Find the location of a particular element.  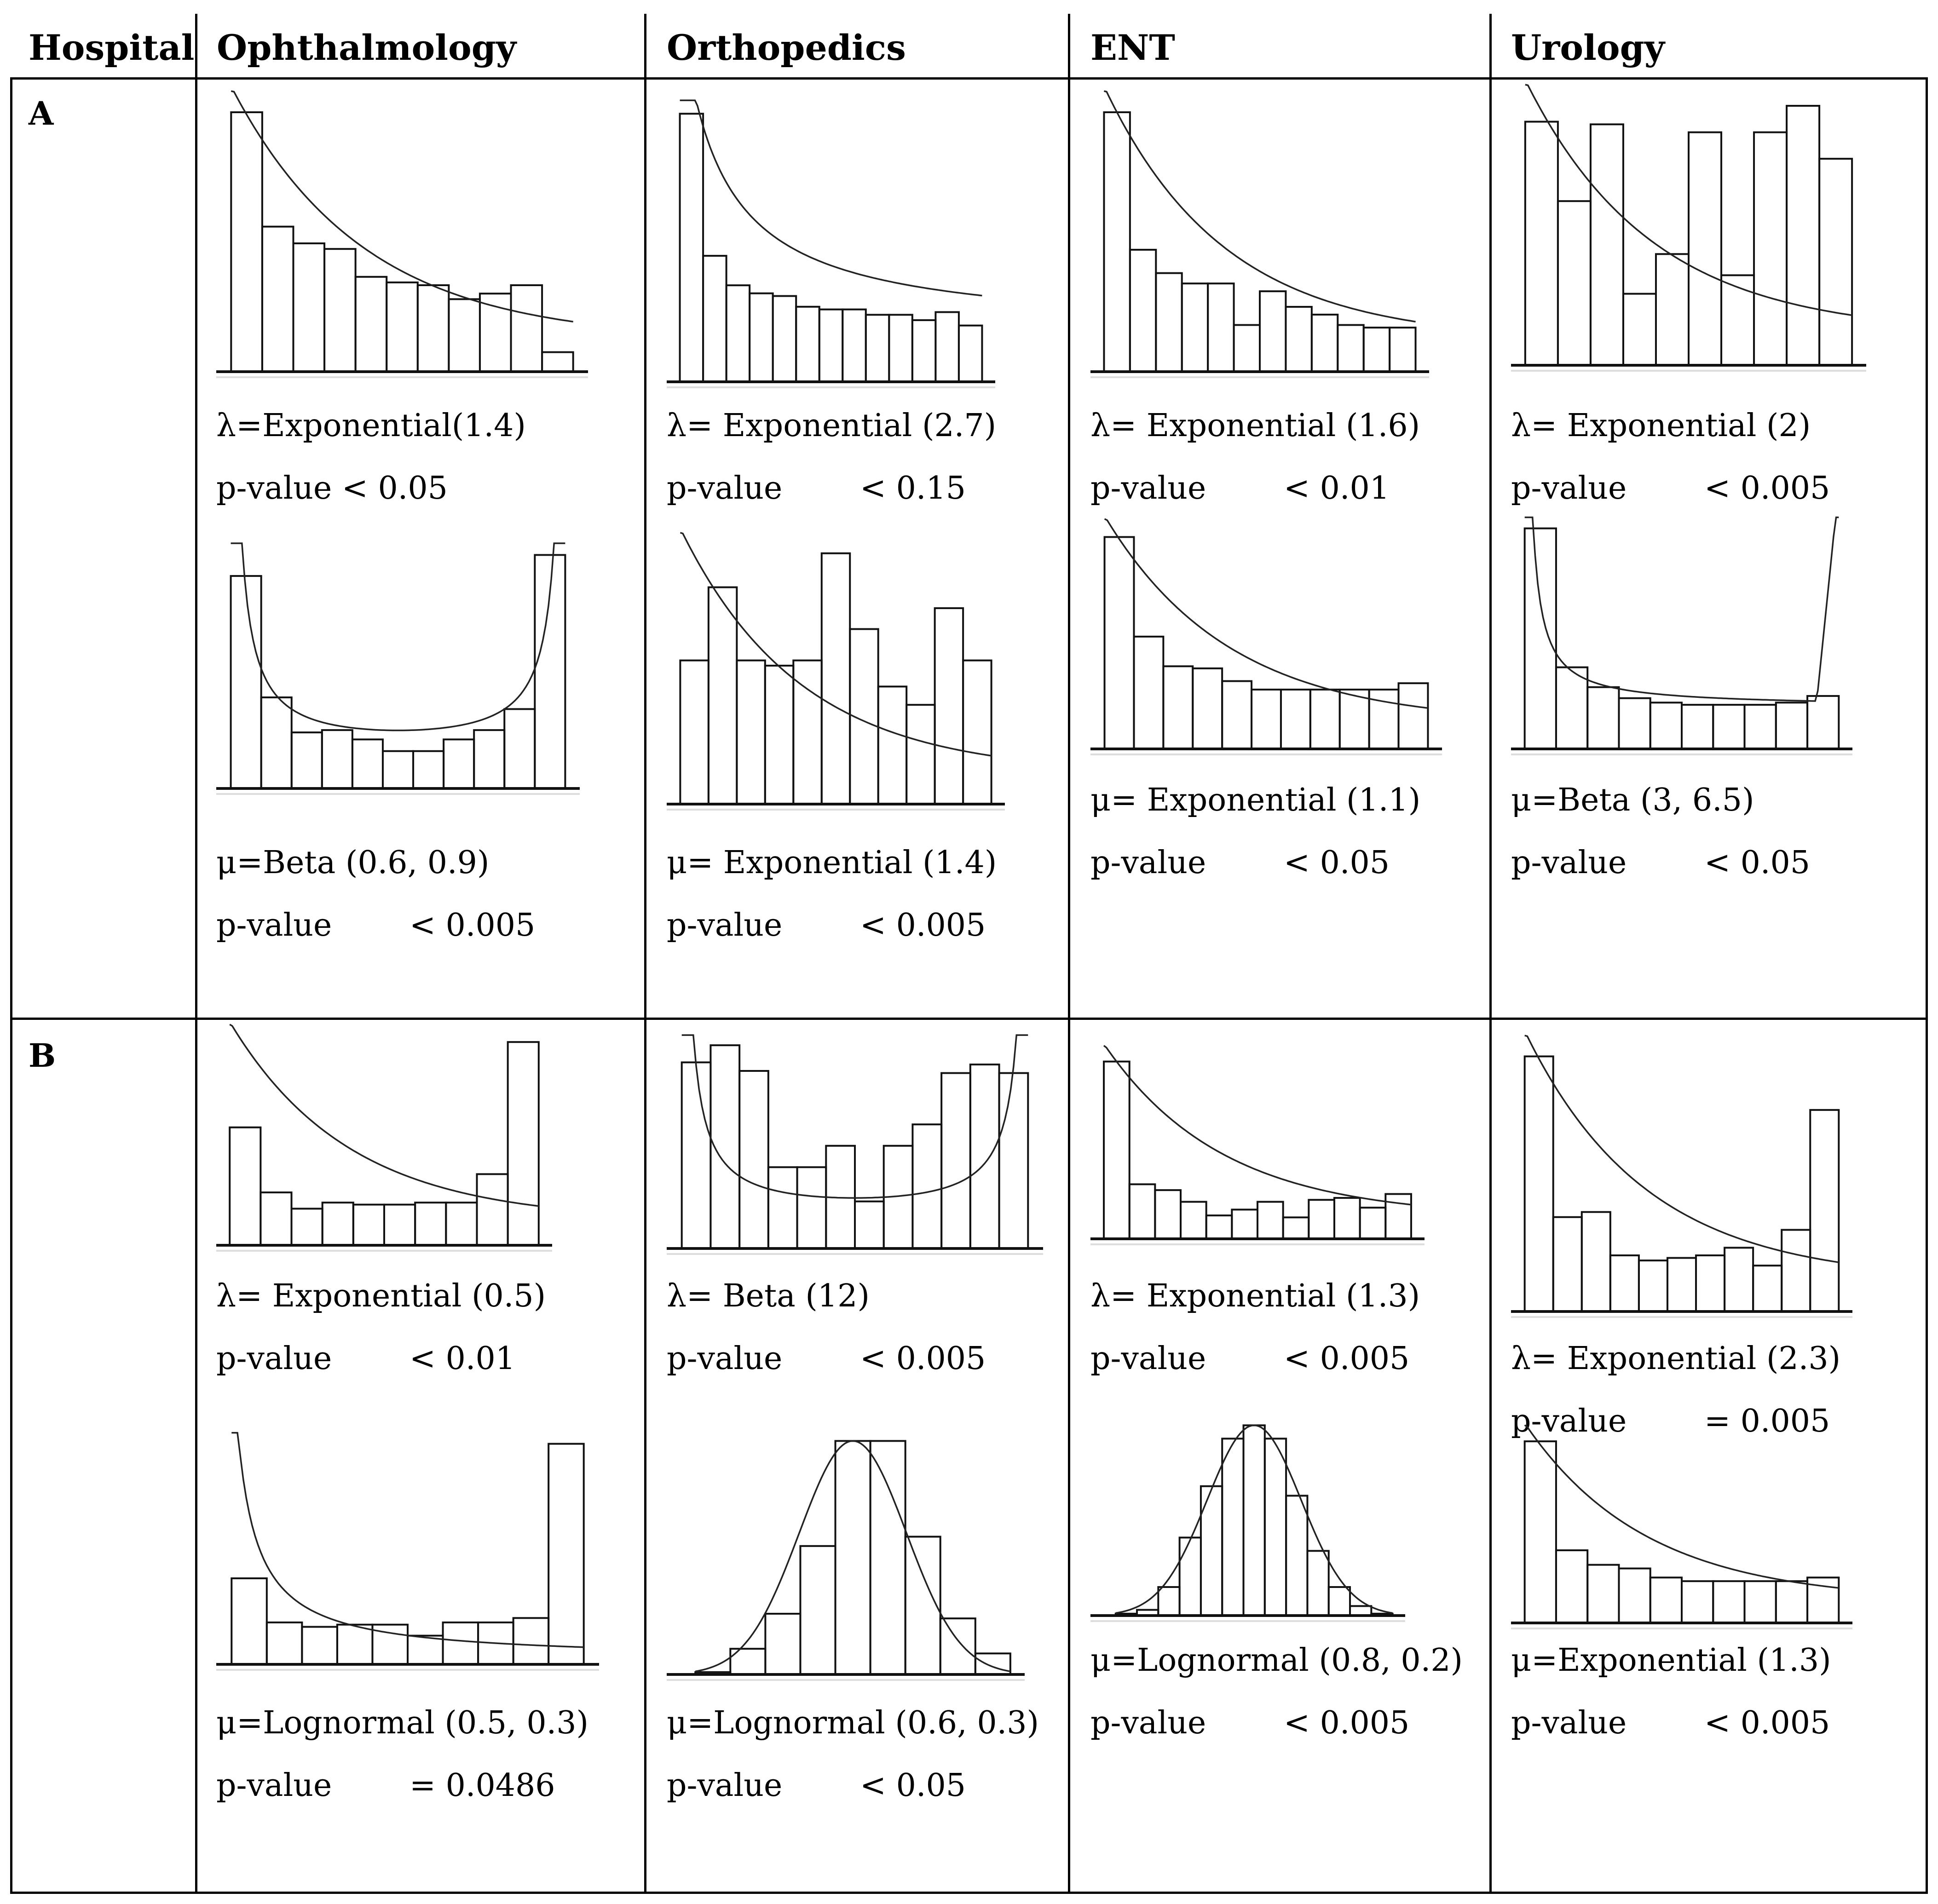

row-label-a: A is located at coordinates (41, 113).